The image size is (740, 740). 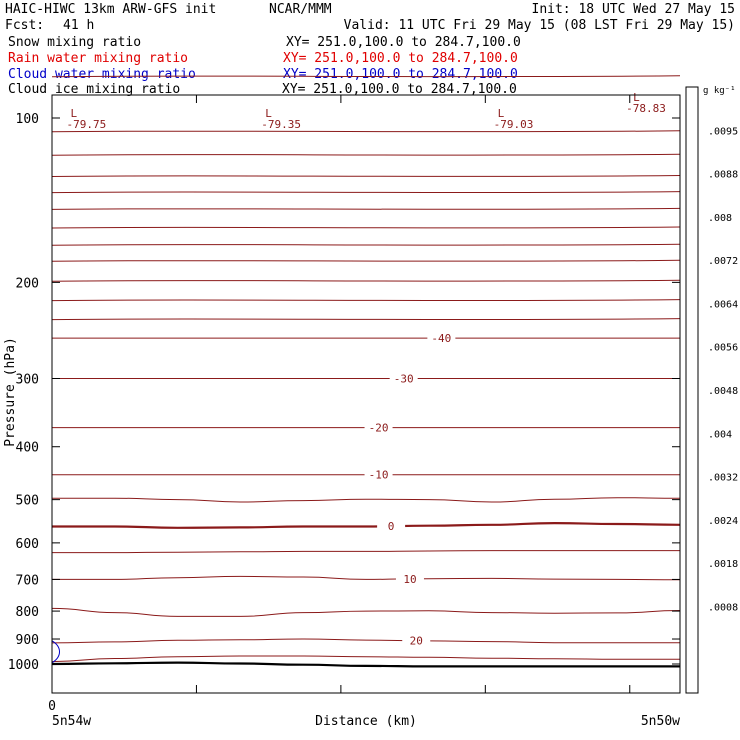 I want to click on low-marker-value: -78.83, so click(x=646, y=108).